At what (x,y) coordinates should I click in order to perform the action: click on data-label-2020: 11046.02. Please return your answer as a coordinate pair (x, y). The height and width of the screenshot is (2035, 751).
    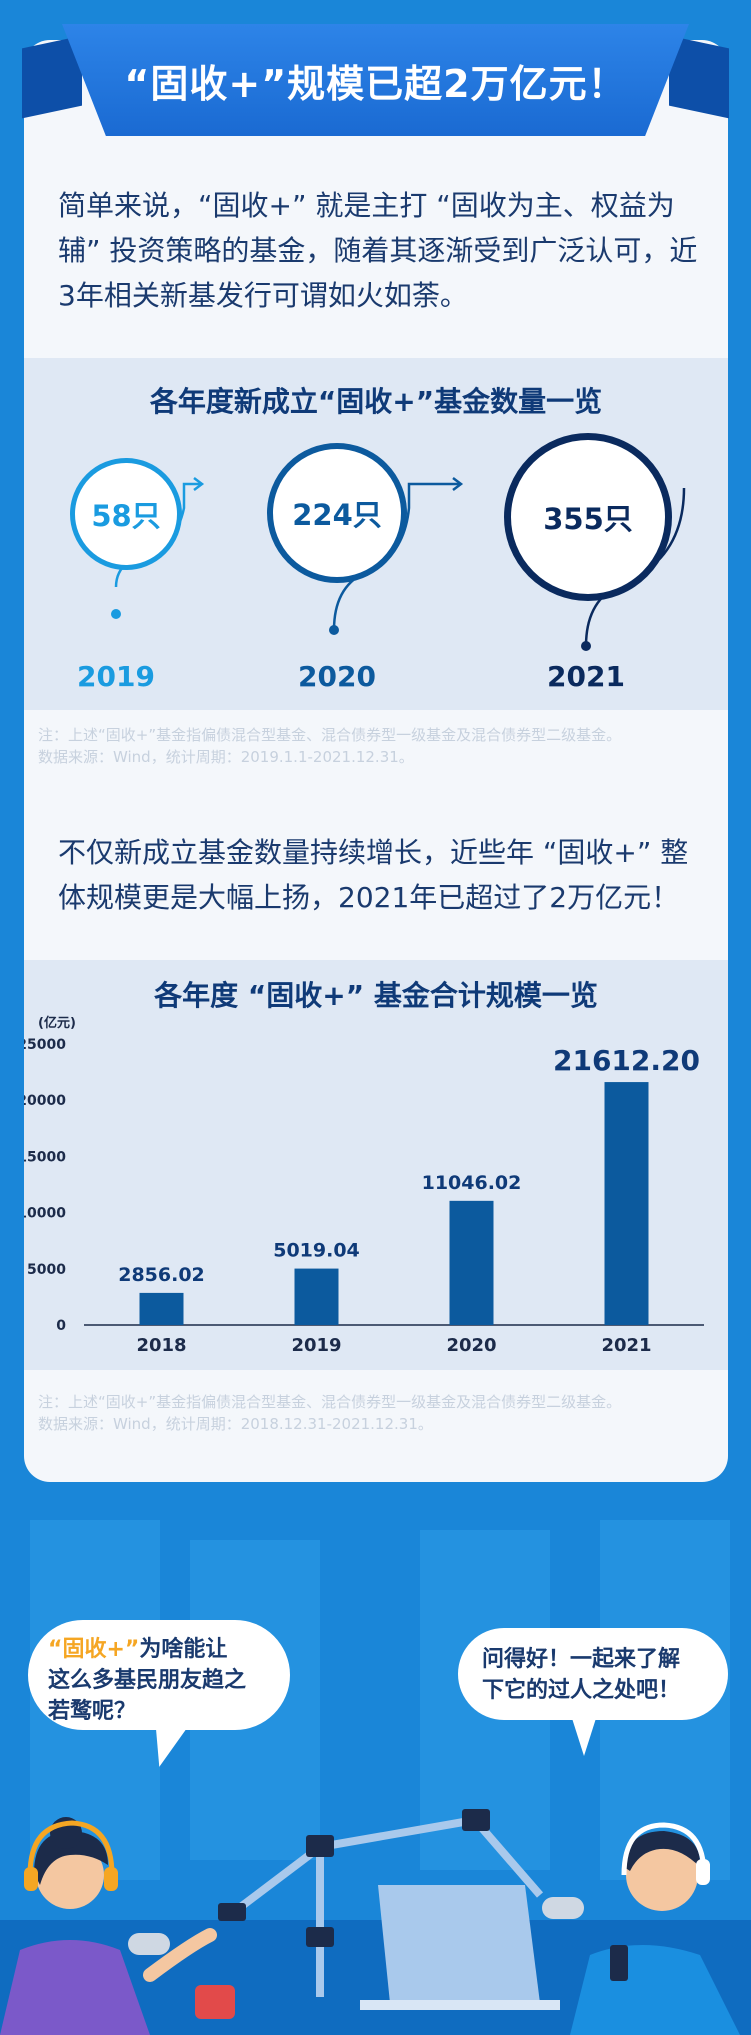
    Looking at the image, I should click on (472, 1183).